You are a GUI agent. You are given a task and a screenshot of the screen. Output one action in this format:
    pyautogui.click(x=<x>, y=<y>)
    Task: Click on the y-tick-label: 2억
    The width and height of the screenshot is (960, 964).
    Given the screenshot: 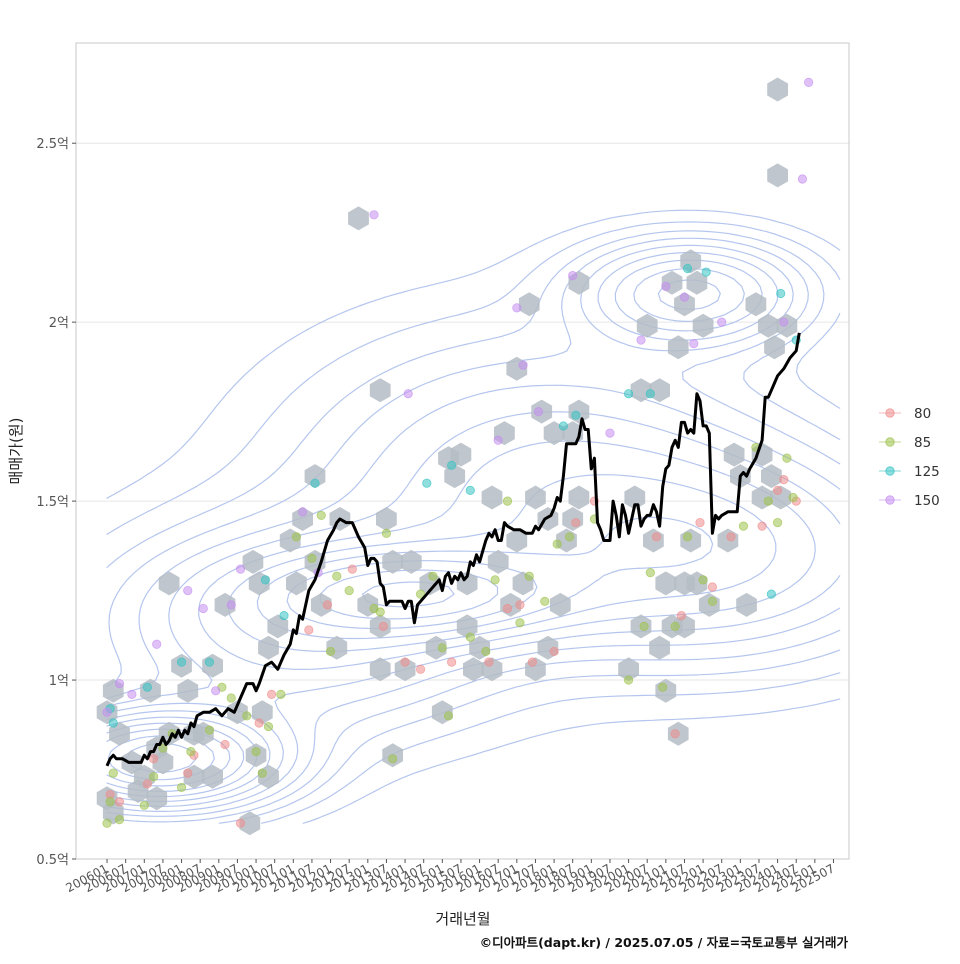 What is the action you would take?
    pyautogui.click(x=59, y=323)
    